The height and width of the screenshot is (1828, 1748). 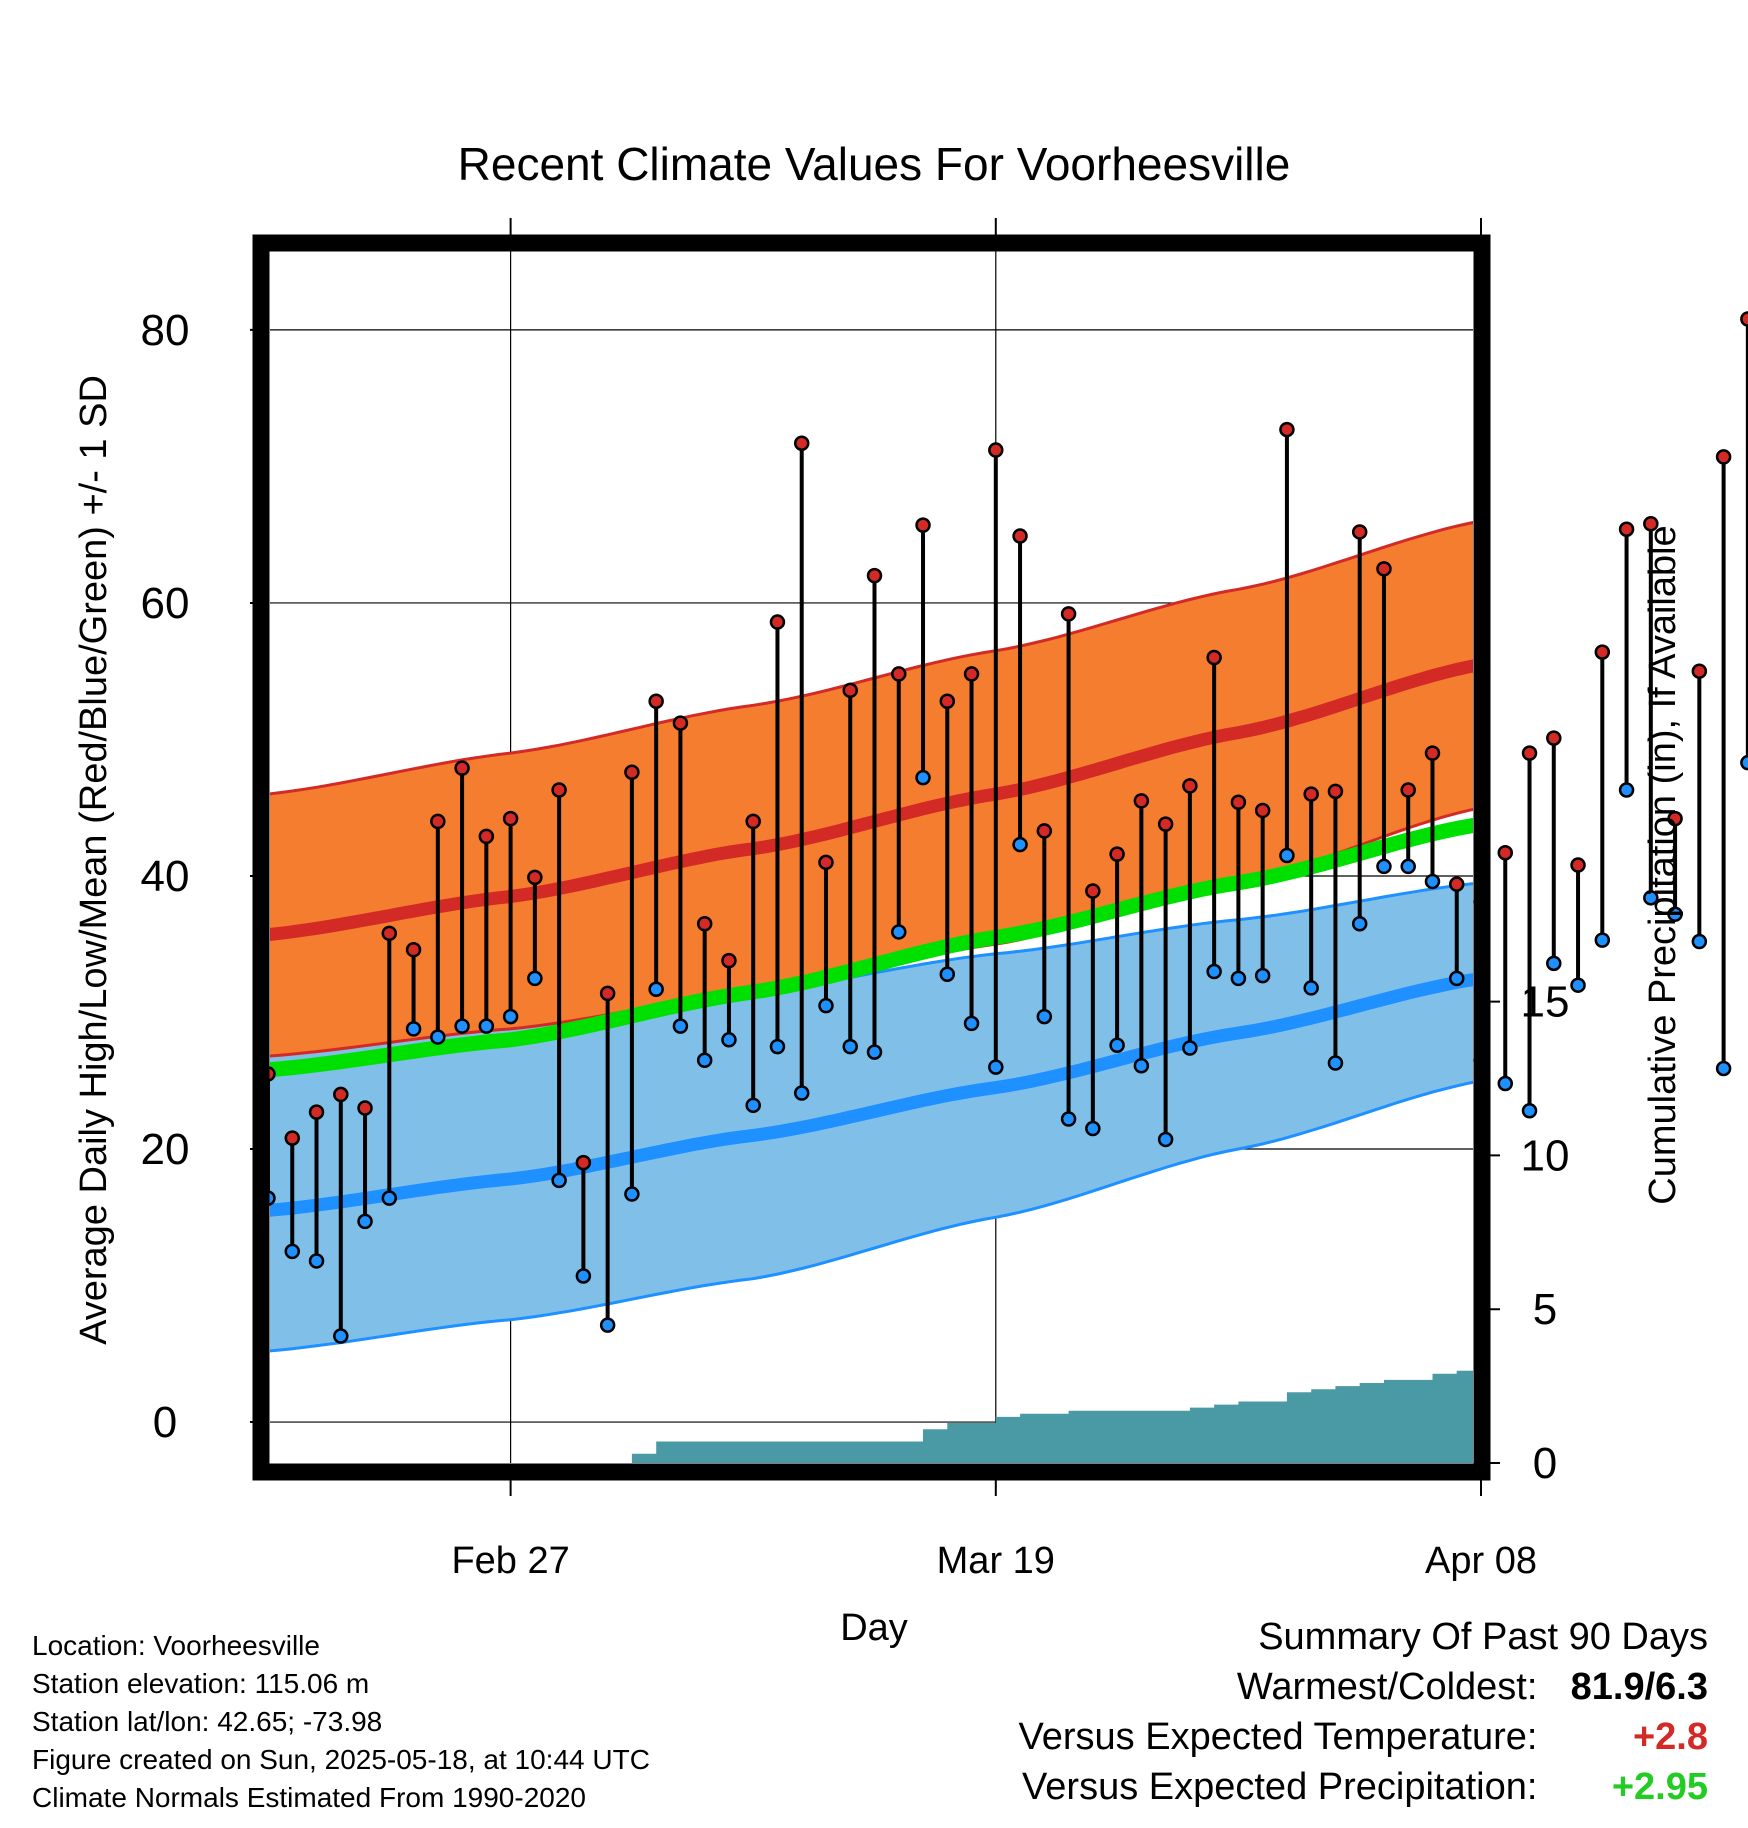 What do you see at coordinates (1545, 1155) in the screenshot?
I see `y2-tick-label: 10` at bounding box center [1545, 1155].